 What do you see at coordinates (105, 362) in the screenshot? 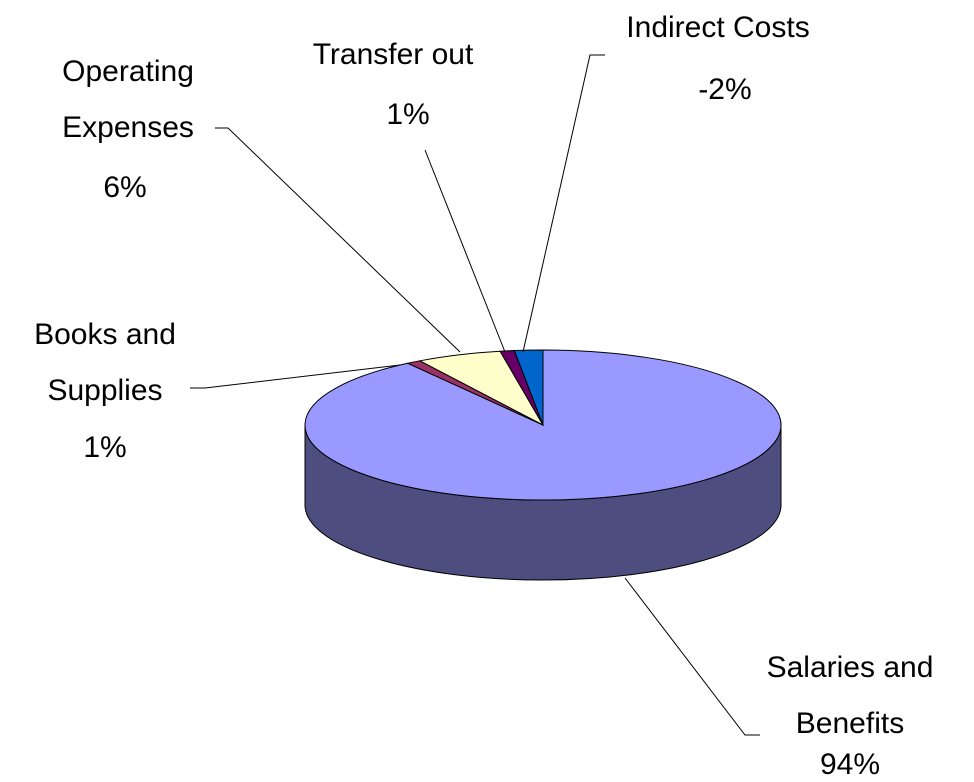
I see `slice-label: Books and Supplies` at bounding box center [105, 362].